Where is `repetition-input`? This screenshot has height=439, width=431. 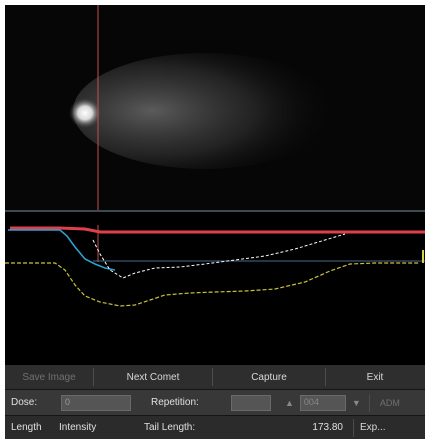
repetition-input is located at coordinates (251, 402).